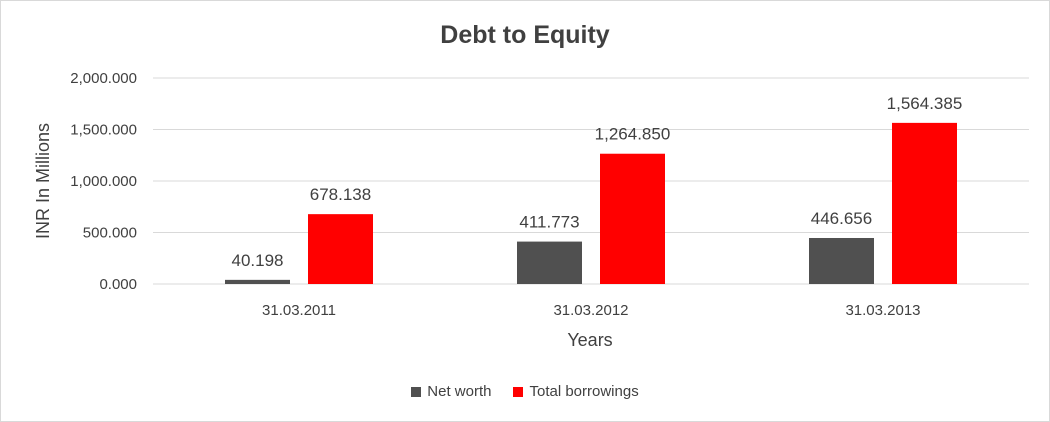 The height and width of the screenshot is (422, 1050). I want to click on y-tick-label: 2,000.000, so click(103, 78).